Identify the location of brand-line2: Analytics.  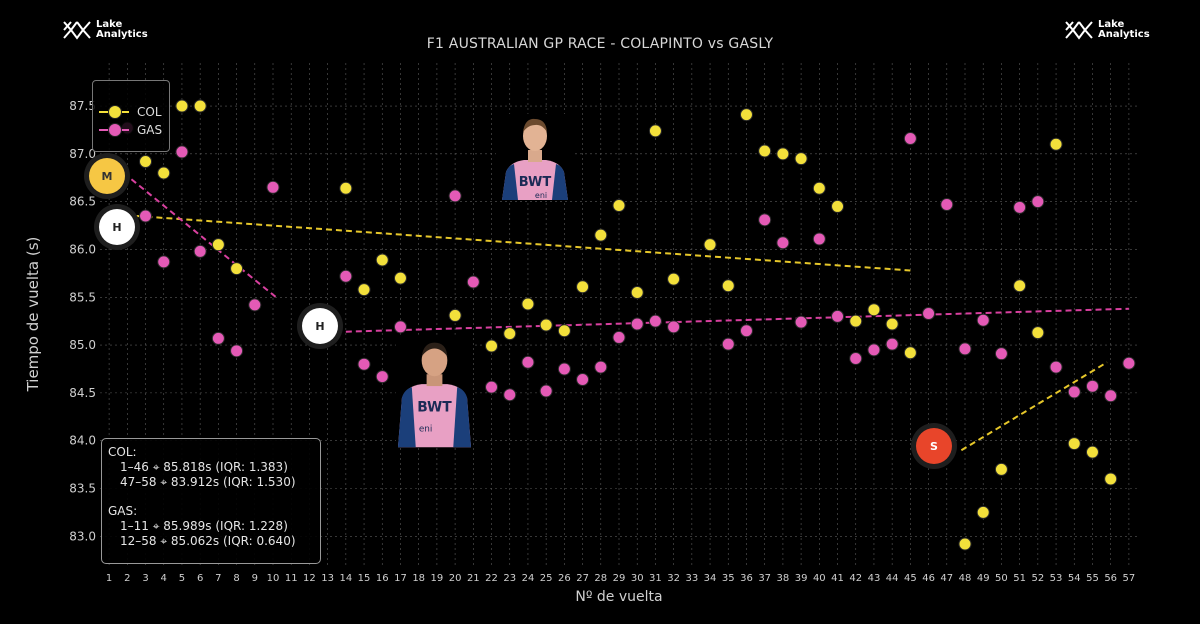
(122, 34).